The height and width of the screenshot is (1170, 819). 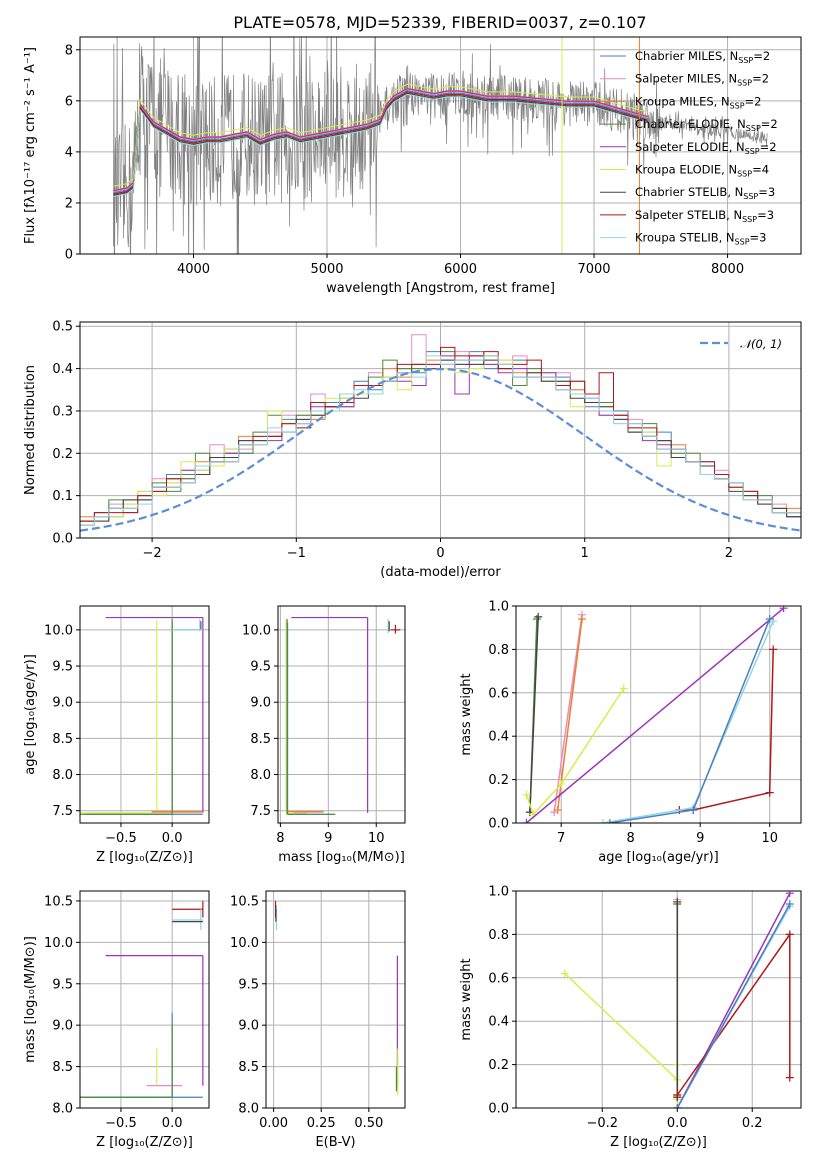 What do you see at coordinates (726, 730) in the screenshot?
I see `line-salpeter-stelib` at bounding box center [726, 730].